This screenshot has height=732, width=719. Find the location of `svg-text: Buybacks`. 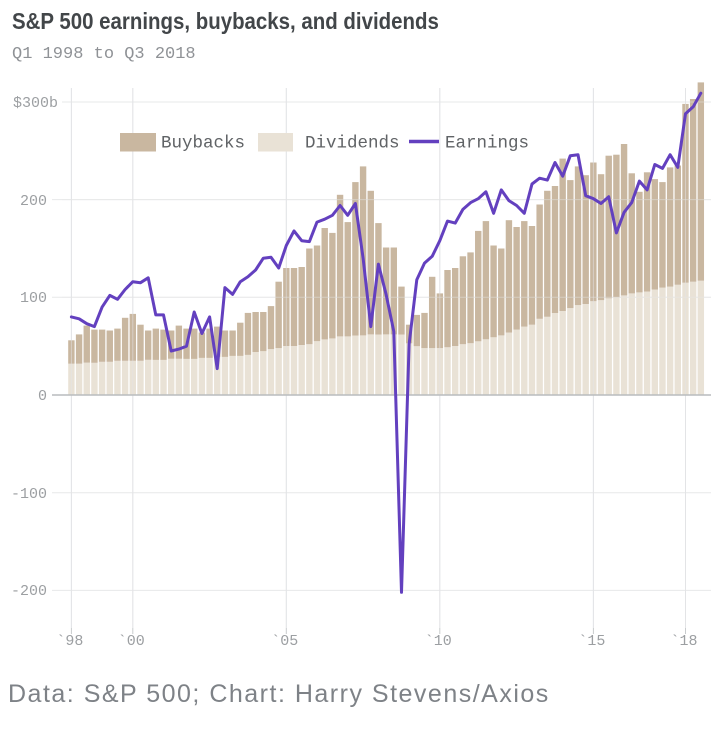

svg-text: Buybacks is located at coordinates (203, 144).